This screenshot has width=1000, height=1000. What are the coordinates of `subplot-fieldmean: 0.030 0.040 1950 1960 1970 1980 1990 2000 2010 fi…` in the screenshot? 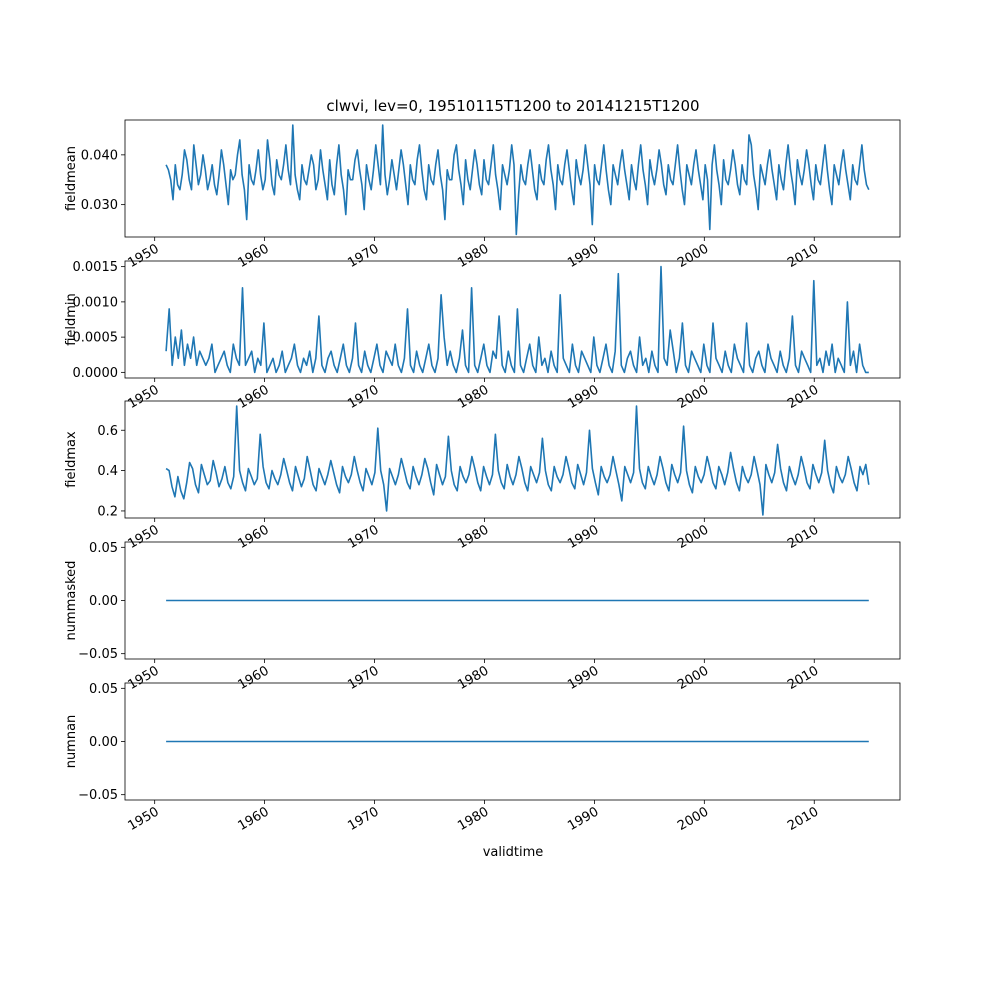 It's located at (482, 195).